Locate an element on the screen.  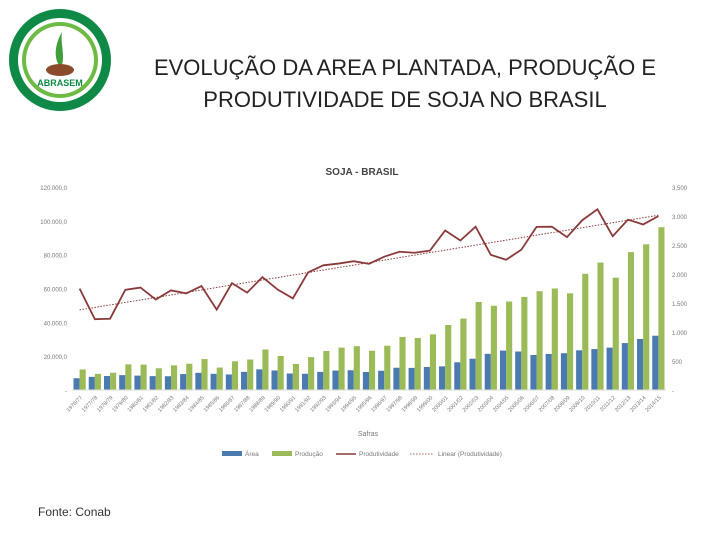
left-axis-tick: - is located at coordinates (66, 392).